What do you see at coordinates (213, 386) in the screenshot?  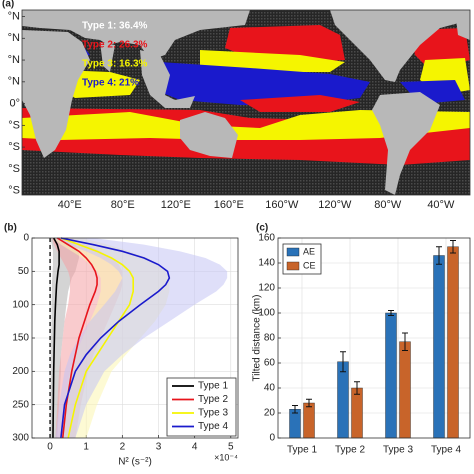 I see `legend-label: Type 1` at bounding box center [213, 386].